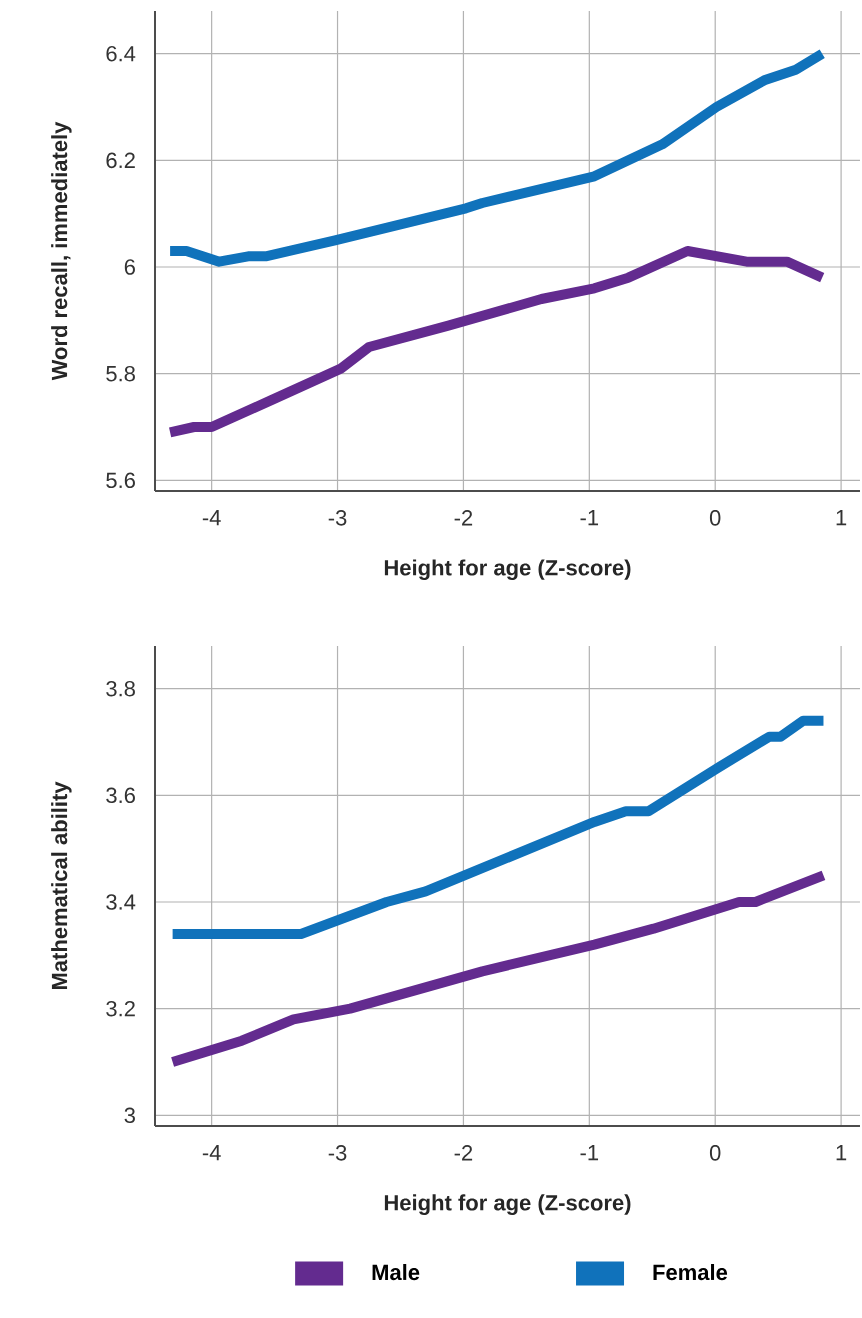 The height and width of the screenshot is (1318, 862). Describe the element at coordinates (120, 373) in the screenshot. I see `y-tick-label: 5.8` at that location.